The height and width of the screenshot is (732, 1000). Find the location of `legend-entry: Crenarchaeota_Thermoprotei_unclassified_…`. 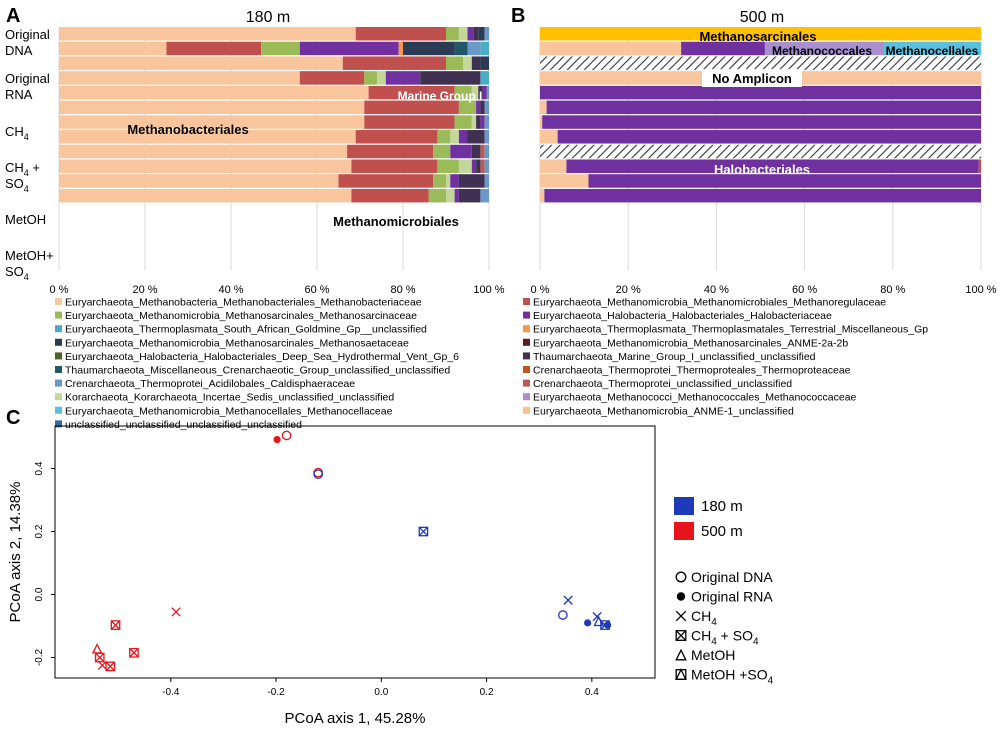

legend-entry: Crenarchaeota_Thermoprotei_unclassified_… is located at coordinates (662, 384).